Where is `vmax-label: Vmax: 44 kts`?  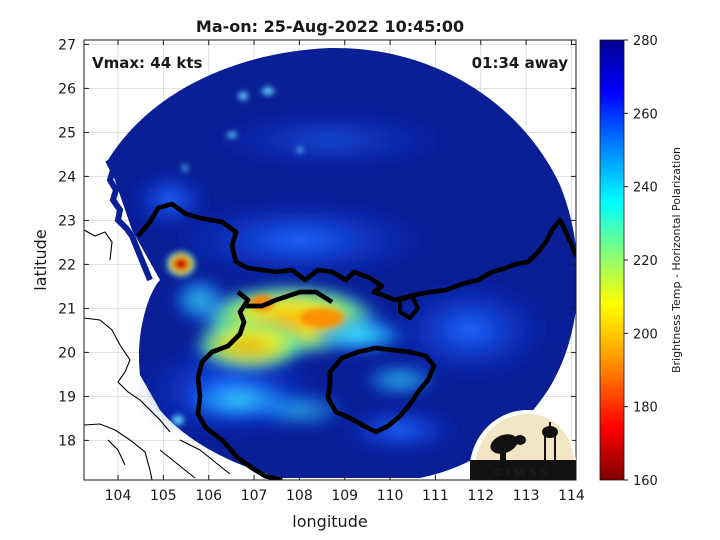
vmax-label: Vmax: 44 kts is located at coordinates (147, 63).